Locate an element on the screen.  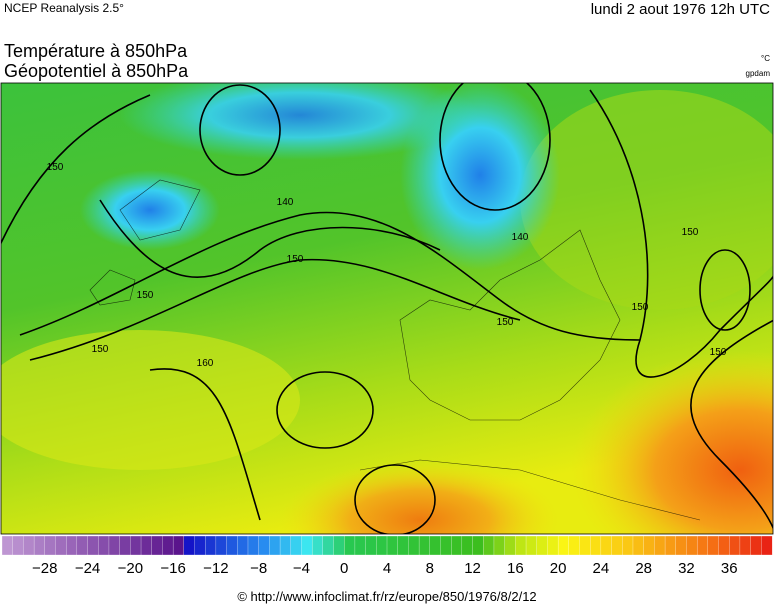
colorbar is located at coordinates (387, 545).